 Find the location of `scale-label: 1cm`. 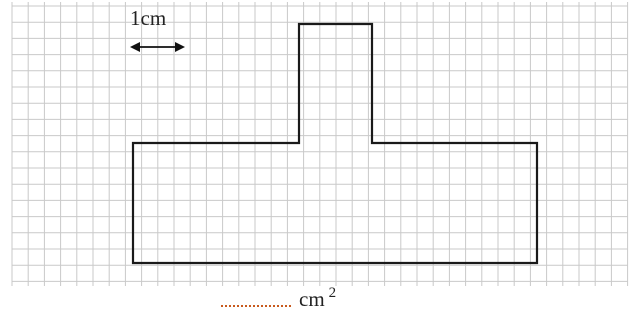

scale-label: 1cm is located at coordinates (148, 18).